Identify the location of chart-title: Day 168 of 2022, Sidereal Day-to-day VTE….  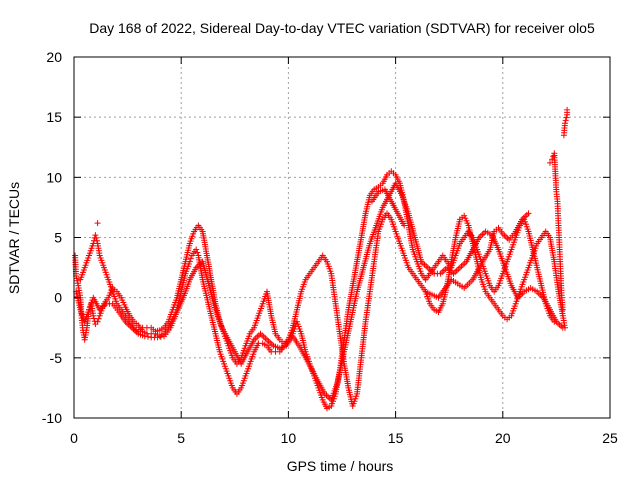
(342, 28).